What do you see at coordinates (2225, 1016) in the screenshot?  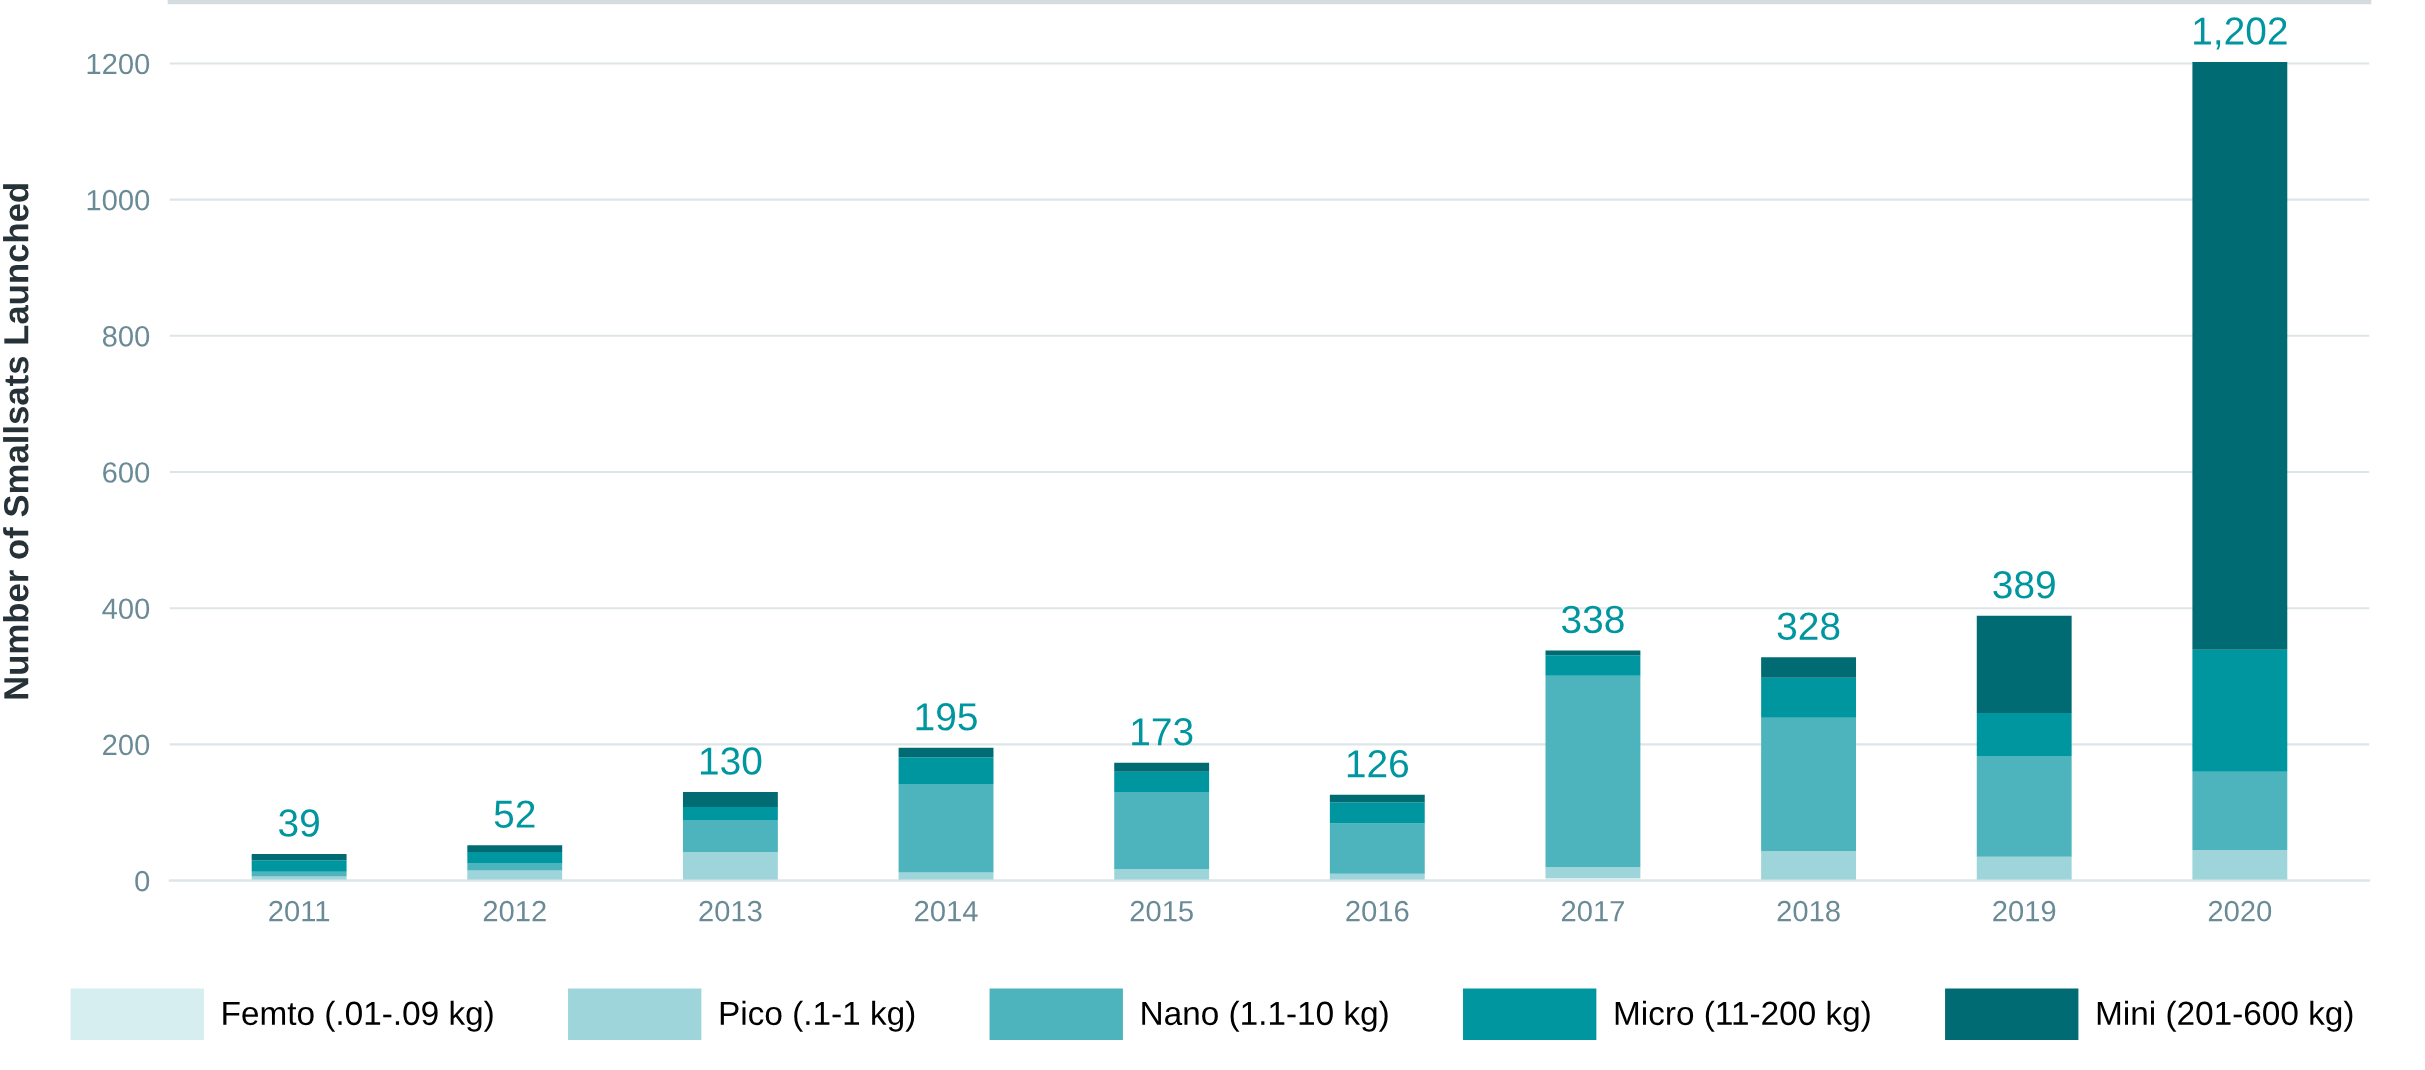 I see `legend-label: Mini (201-600 kg)` at bounding box center [2225, 1016].